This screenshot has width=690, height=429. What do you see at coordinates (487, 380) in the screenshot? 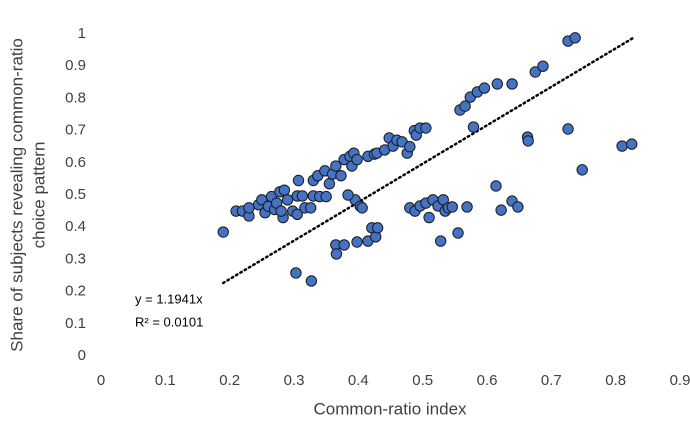
I see `x-tick-label: 0.6` at bounding box center [487, 380].